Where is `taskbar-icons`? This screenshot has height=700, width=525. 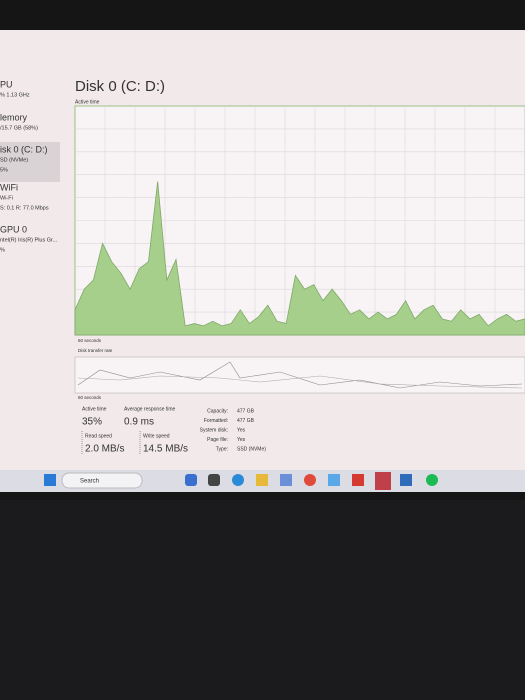
taskbar-icons is located at coordinates (311, 481).